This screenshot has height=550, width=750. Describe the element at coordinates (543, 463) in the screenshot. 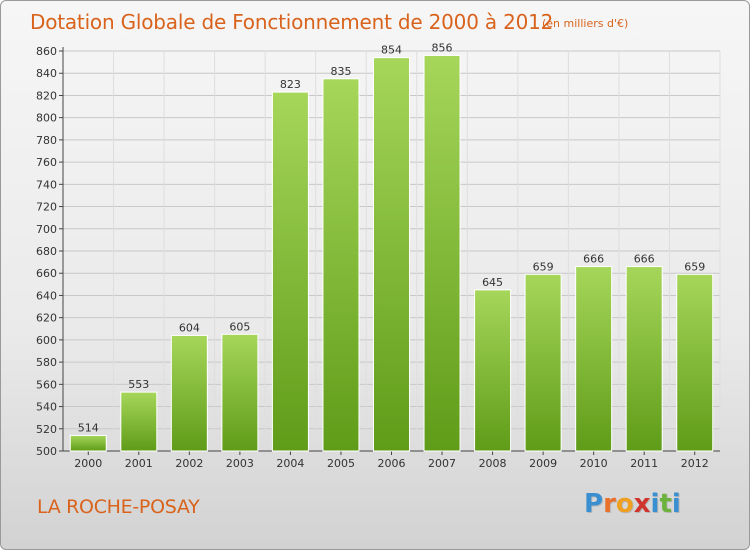

I see `x-tick-label: 2009` at that location.